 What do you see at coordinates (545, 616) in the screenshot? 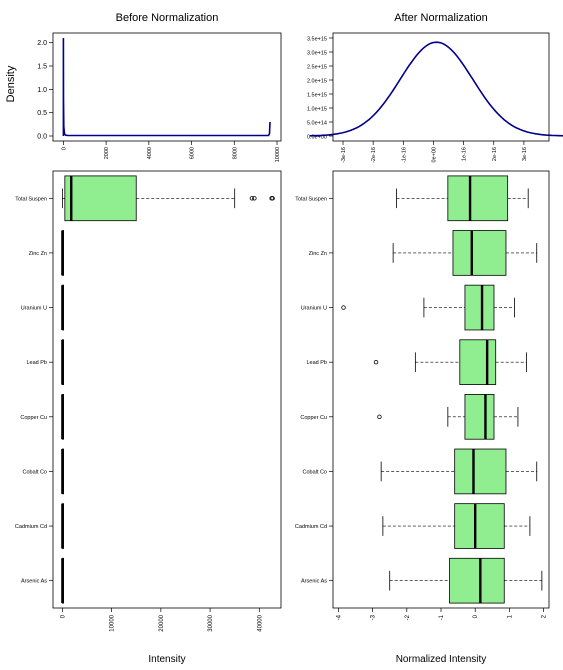
I see `x-tick-label: 2` at bounding box center [545, 616].